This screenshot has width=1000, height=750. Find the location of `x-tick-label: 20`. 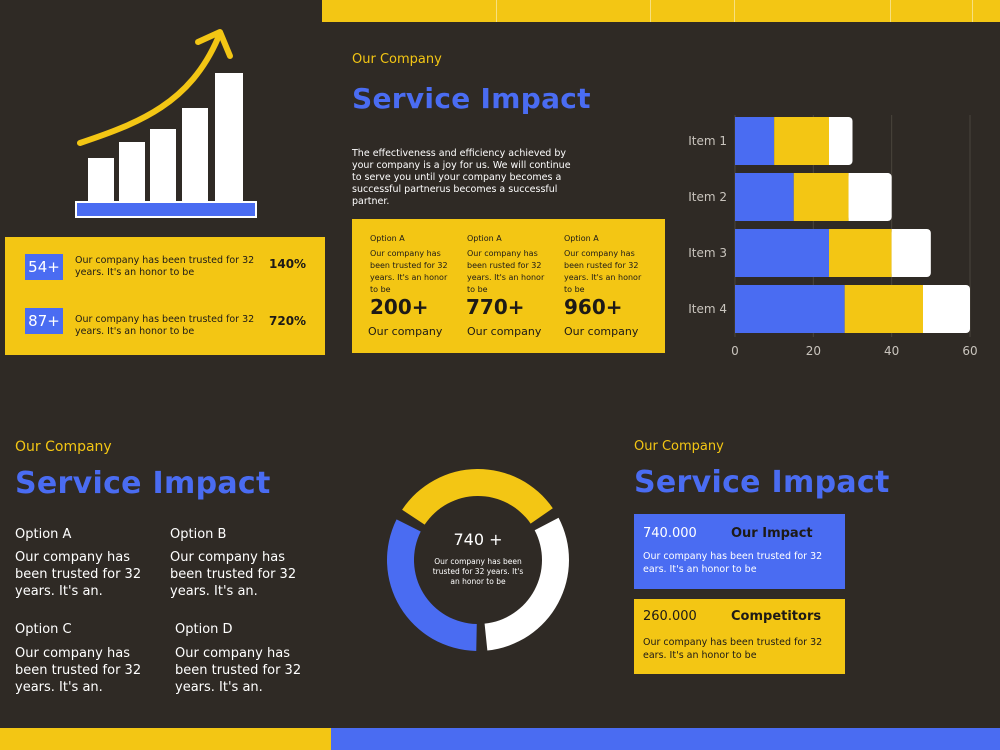

x-tick-label: 20 is located at coordinates (813, 351).